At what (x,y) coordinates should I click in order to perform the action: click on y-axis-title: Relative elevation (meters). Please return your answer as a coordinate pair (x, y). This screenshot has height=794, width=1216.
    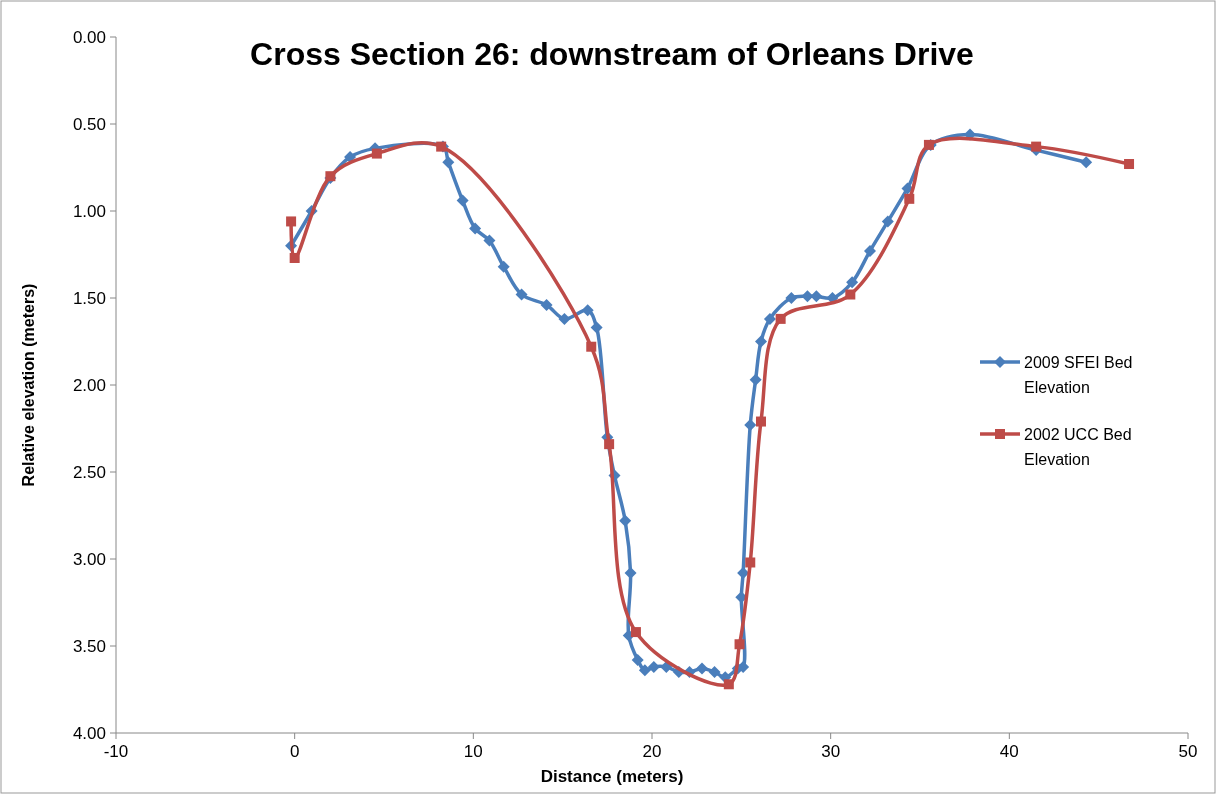
    Looking at the image, I should click on (28, 385).